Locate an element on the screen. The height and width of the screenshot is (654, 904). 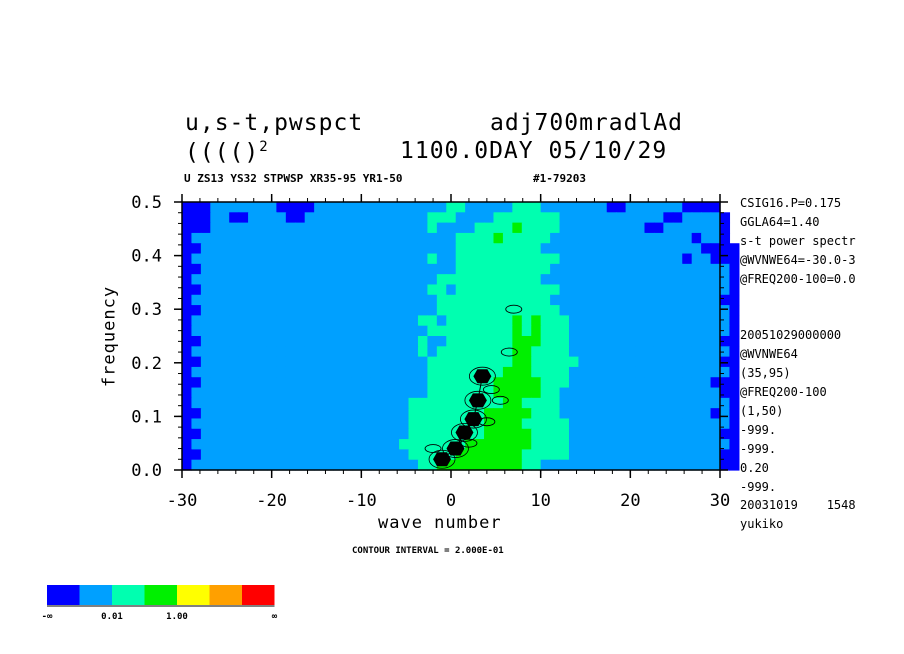
side-info-line: s-t power spectr is located at coordinates (798, 240).